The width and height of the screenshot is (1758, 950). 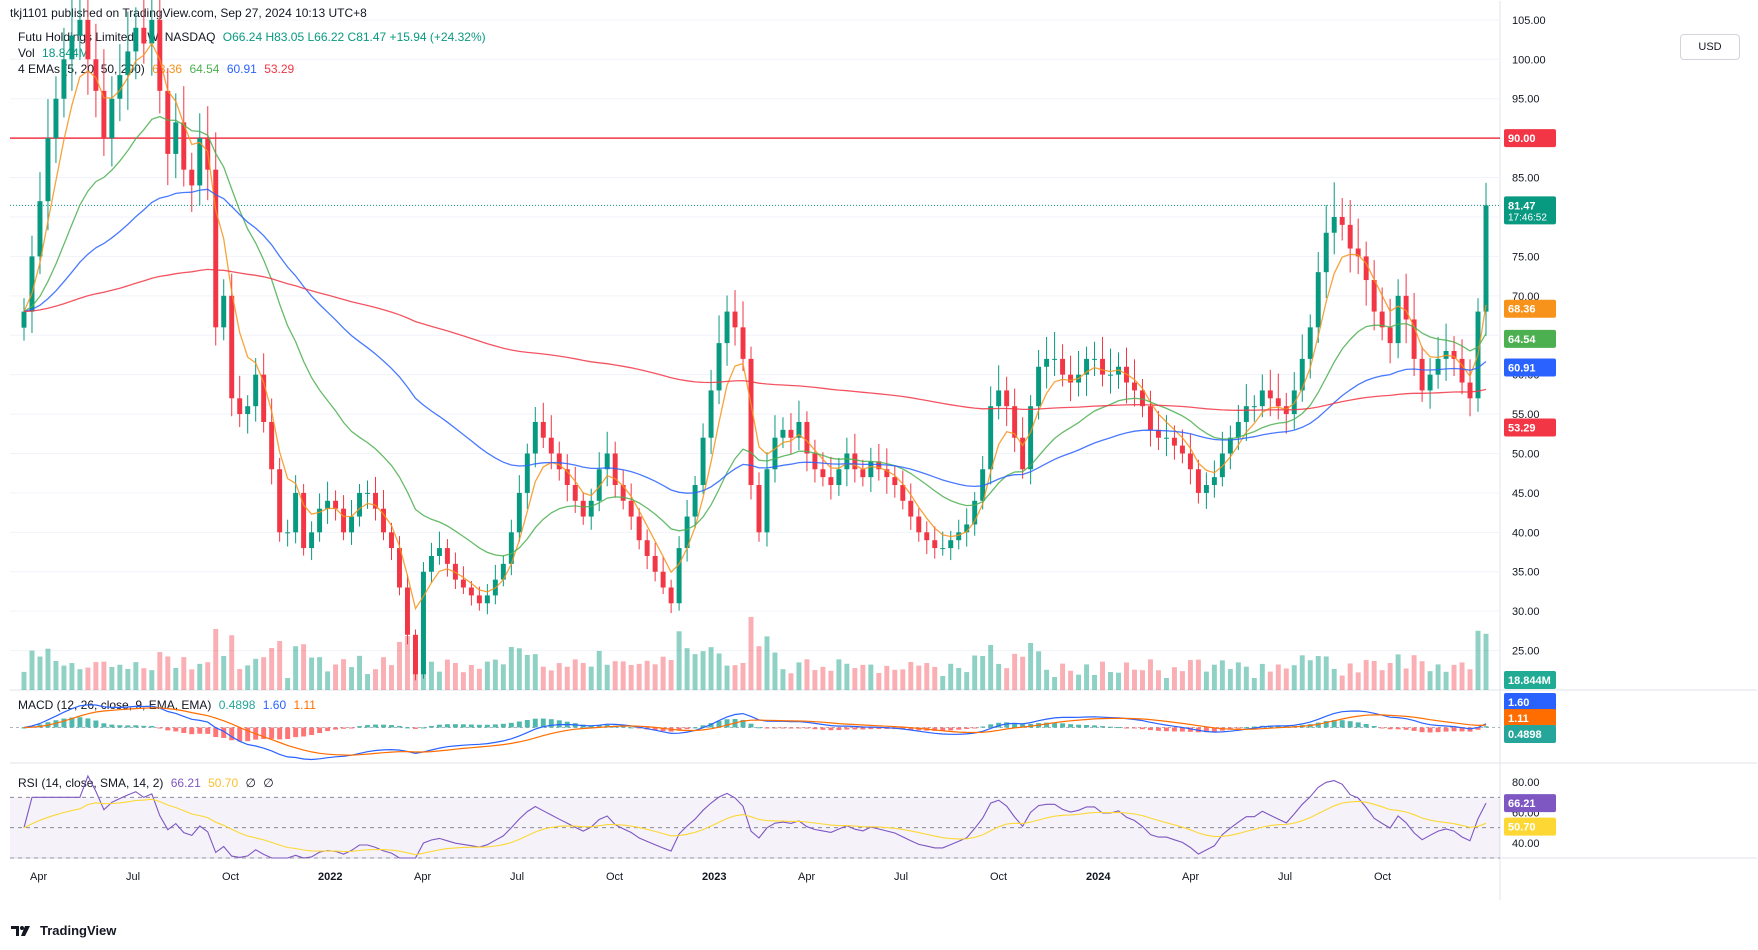 I want to click on badge-90-label: 90.00, so click(x=1522, y=139).